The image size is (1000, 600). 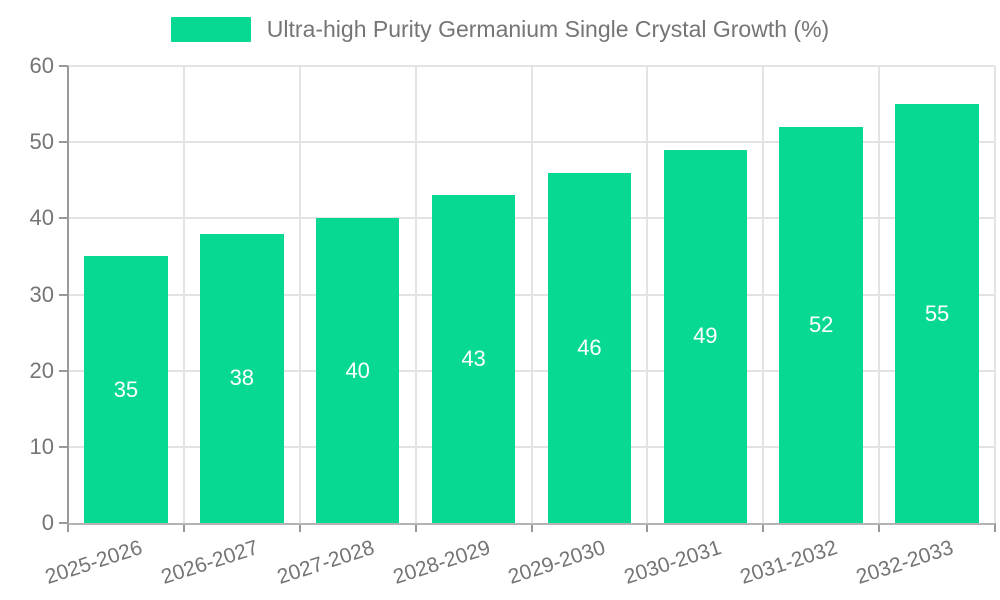 I want to click on y-axis-line, so click(x=68, y=299).